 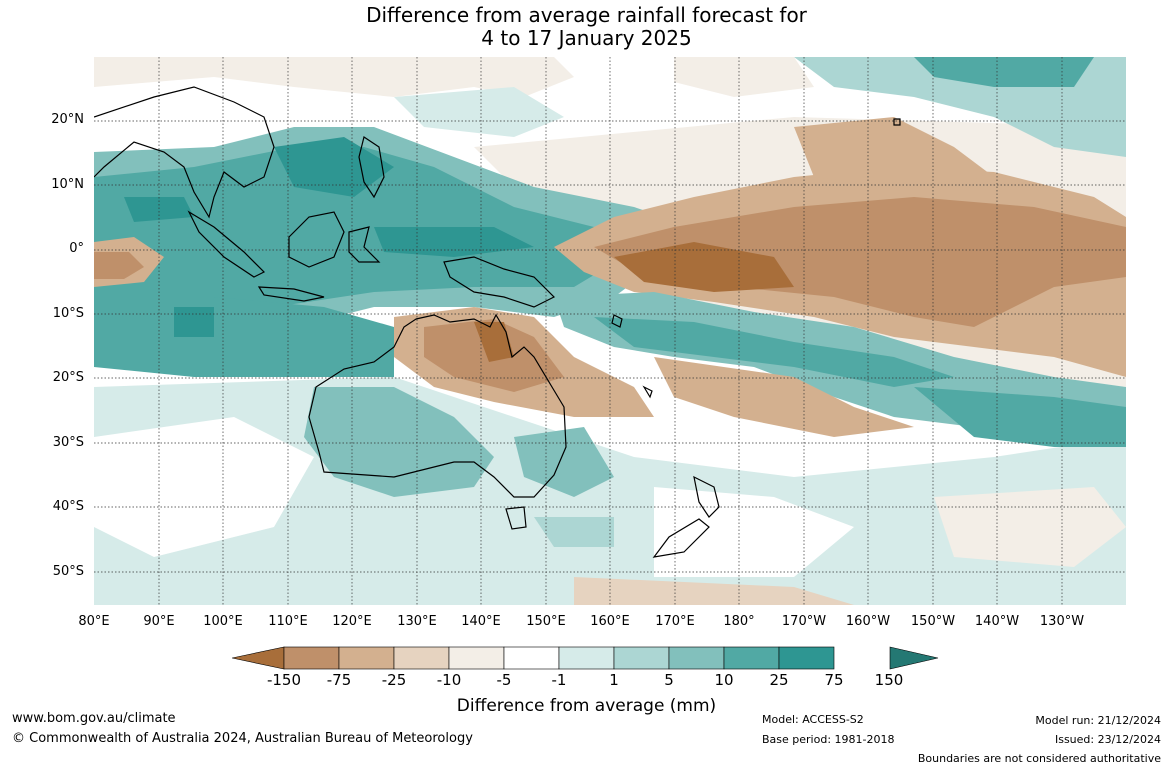 I want to click on lat-label: 10°S, so click(x=68, y=313).